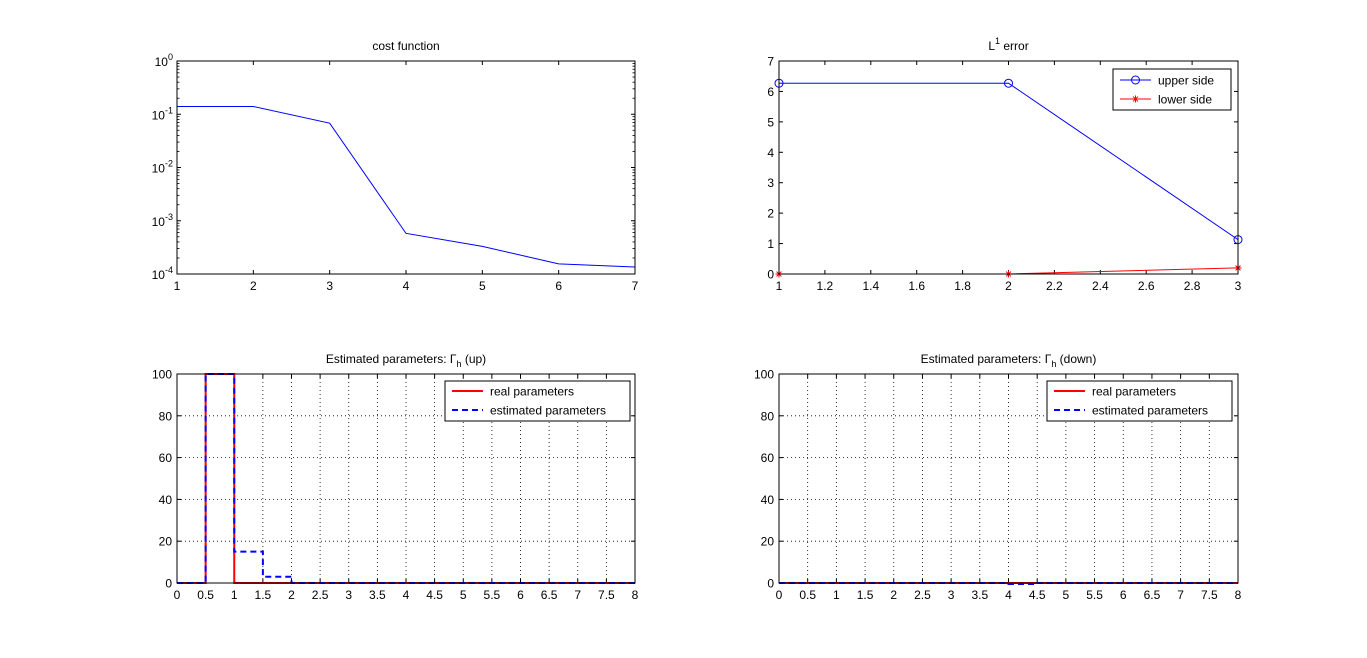 The width and height of the screenshot is (1367, 658). What do you see at coordinates (825, 286) in the screenshot?
I see `x-tick-label: 1.2` at bounding box center [825, 286].